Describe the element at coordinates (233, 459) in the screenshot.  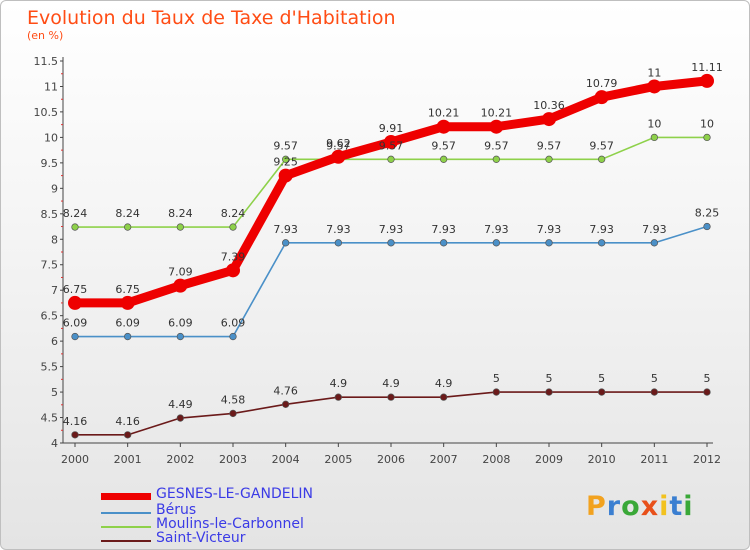
I see `x-tick-label: 2003` at that location.